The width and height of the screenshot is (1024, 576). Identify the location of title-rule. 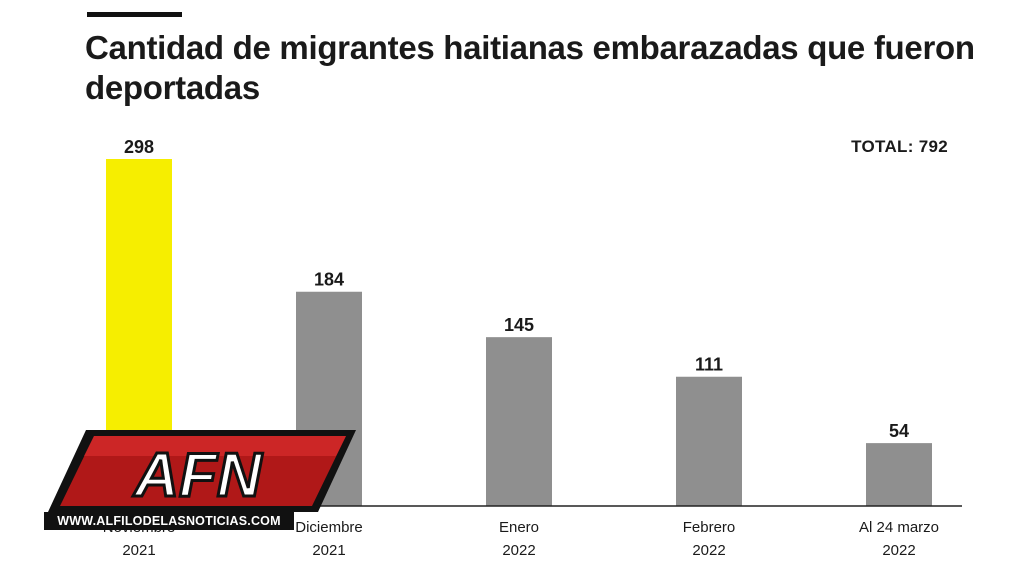
(134, 14).